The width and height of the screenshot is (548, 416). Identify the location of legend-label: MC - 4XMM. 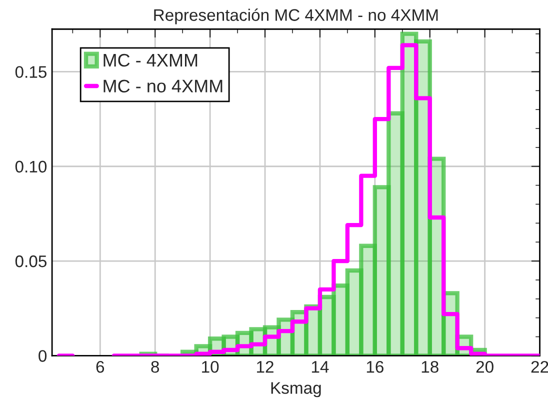
(151, 60).